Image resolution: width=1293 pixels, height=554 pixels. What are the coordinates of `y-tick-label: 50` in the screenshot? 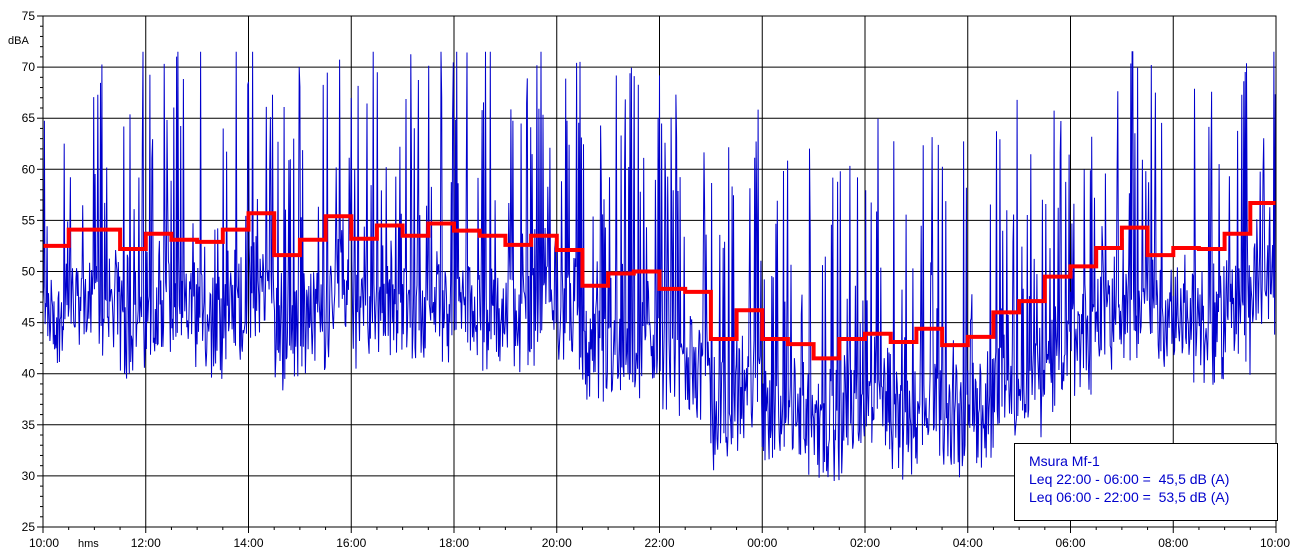 It's located at (29, 272).